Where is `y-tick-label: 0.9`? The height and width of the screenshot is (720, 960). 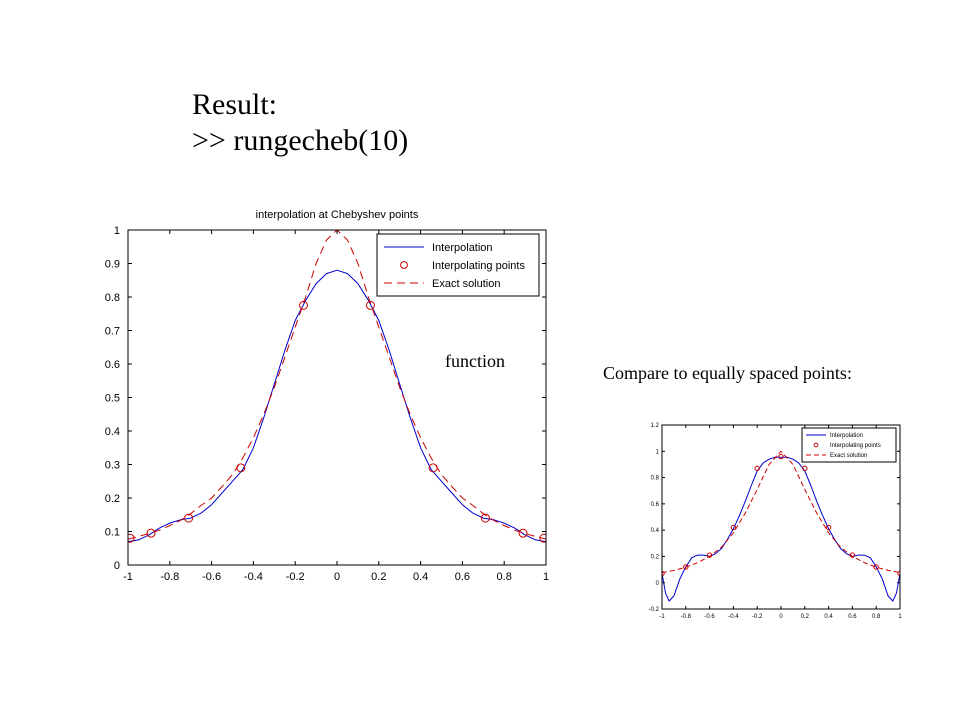
y-tick-label: 0.9 is located at coordinates (112, 264).